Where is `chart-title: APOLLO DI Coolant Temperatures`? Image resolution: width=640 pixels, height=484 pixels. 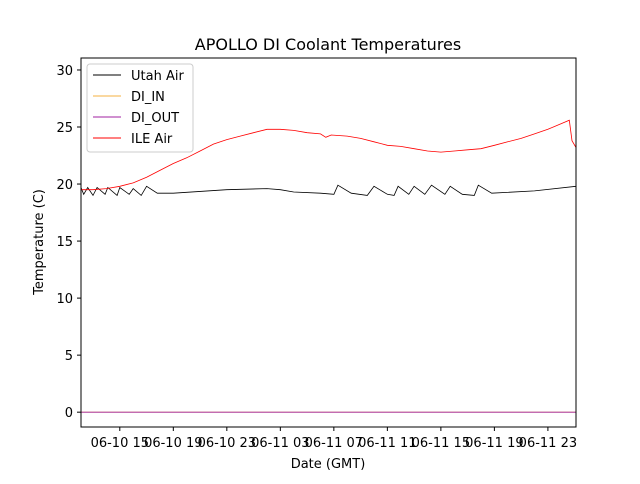
chart-title: APOLLO DI Coolant Temperatures is located at coordinates (328, 44).